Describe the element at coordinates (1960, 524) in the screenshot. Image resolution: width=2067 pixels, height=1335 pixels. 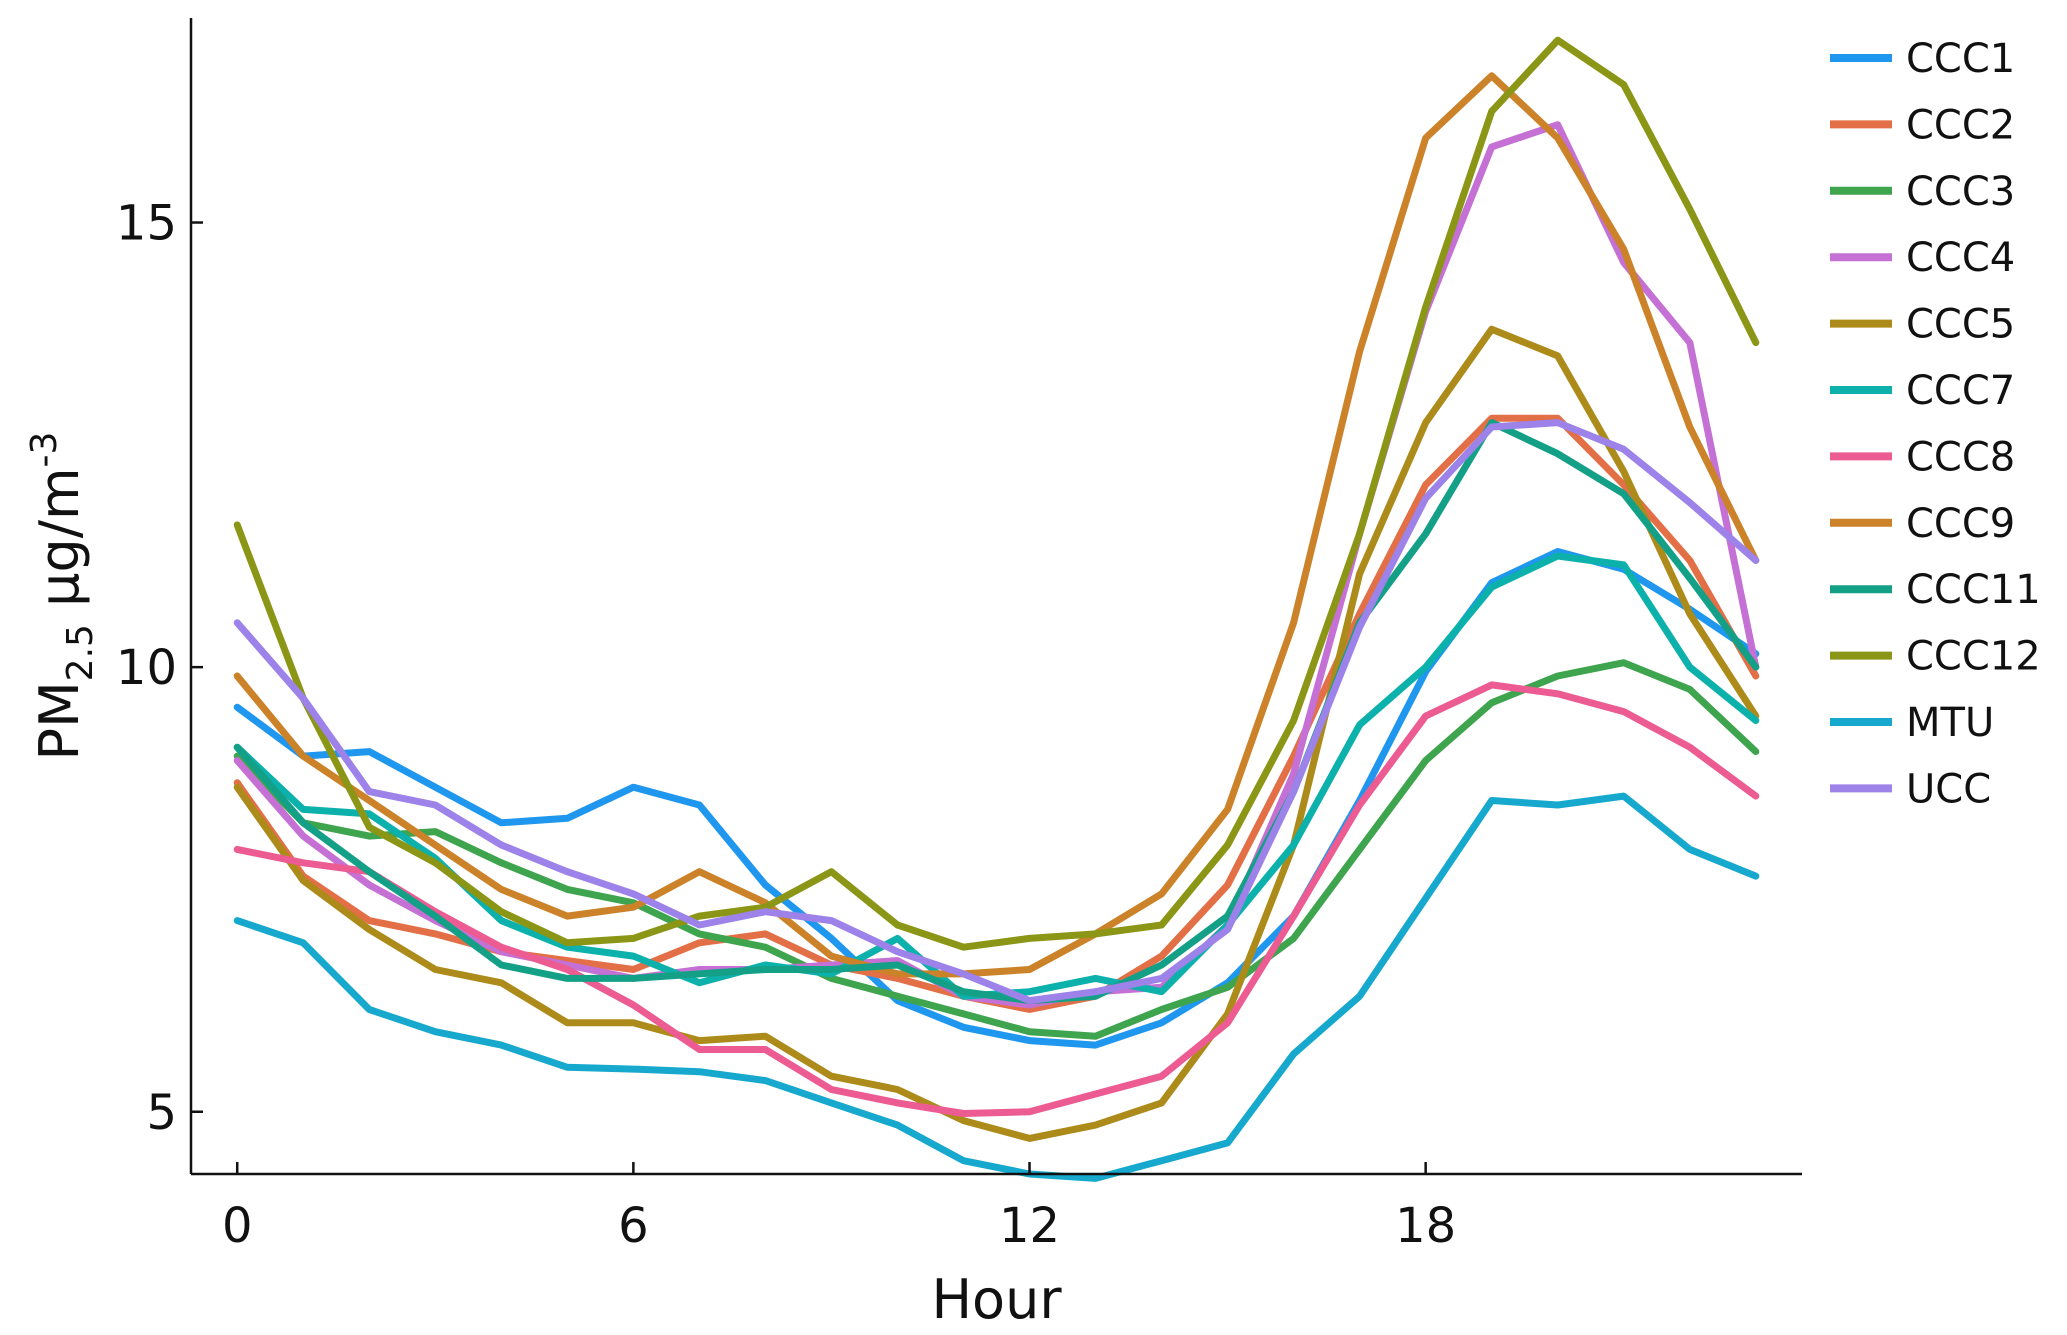
I see `legend-label: CCC9` at that location.